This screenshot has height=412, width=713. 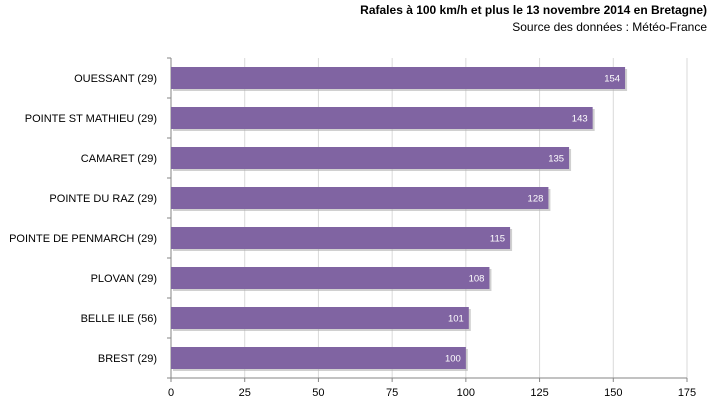 I want to click on x-tick-label: 50, so click(x=318, y=393).